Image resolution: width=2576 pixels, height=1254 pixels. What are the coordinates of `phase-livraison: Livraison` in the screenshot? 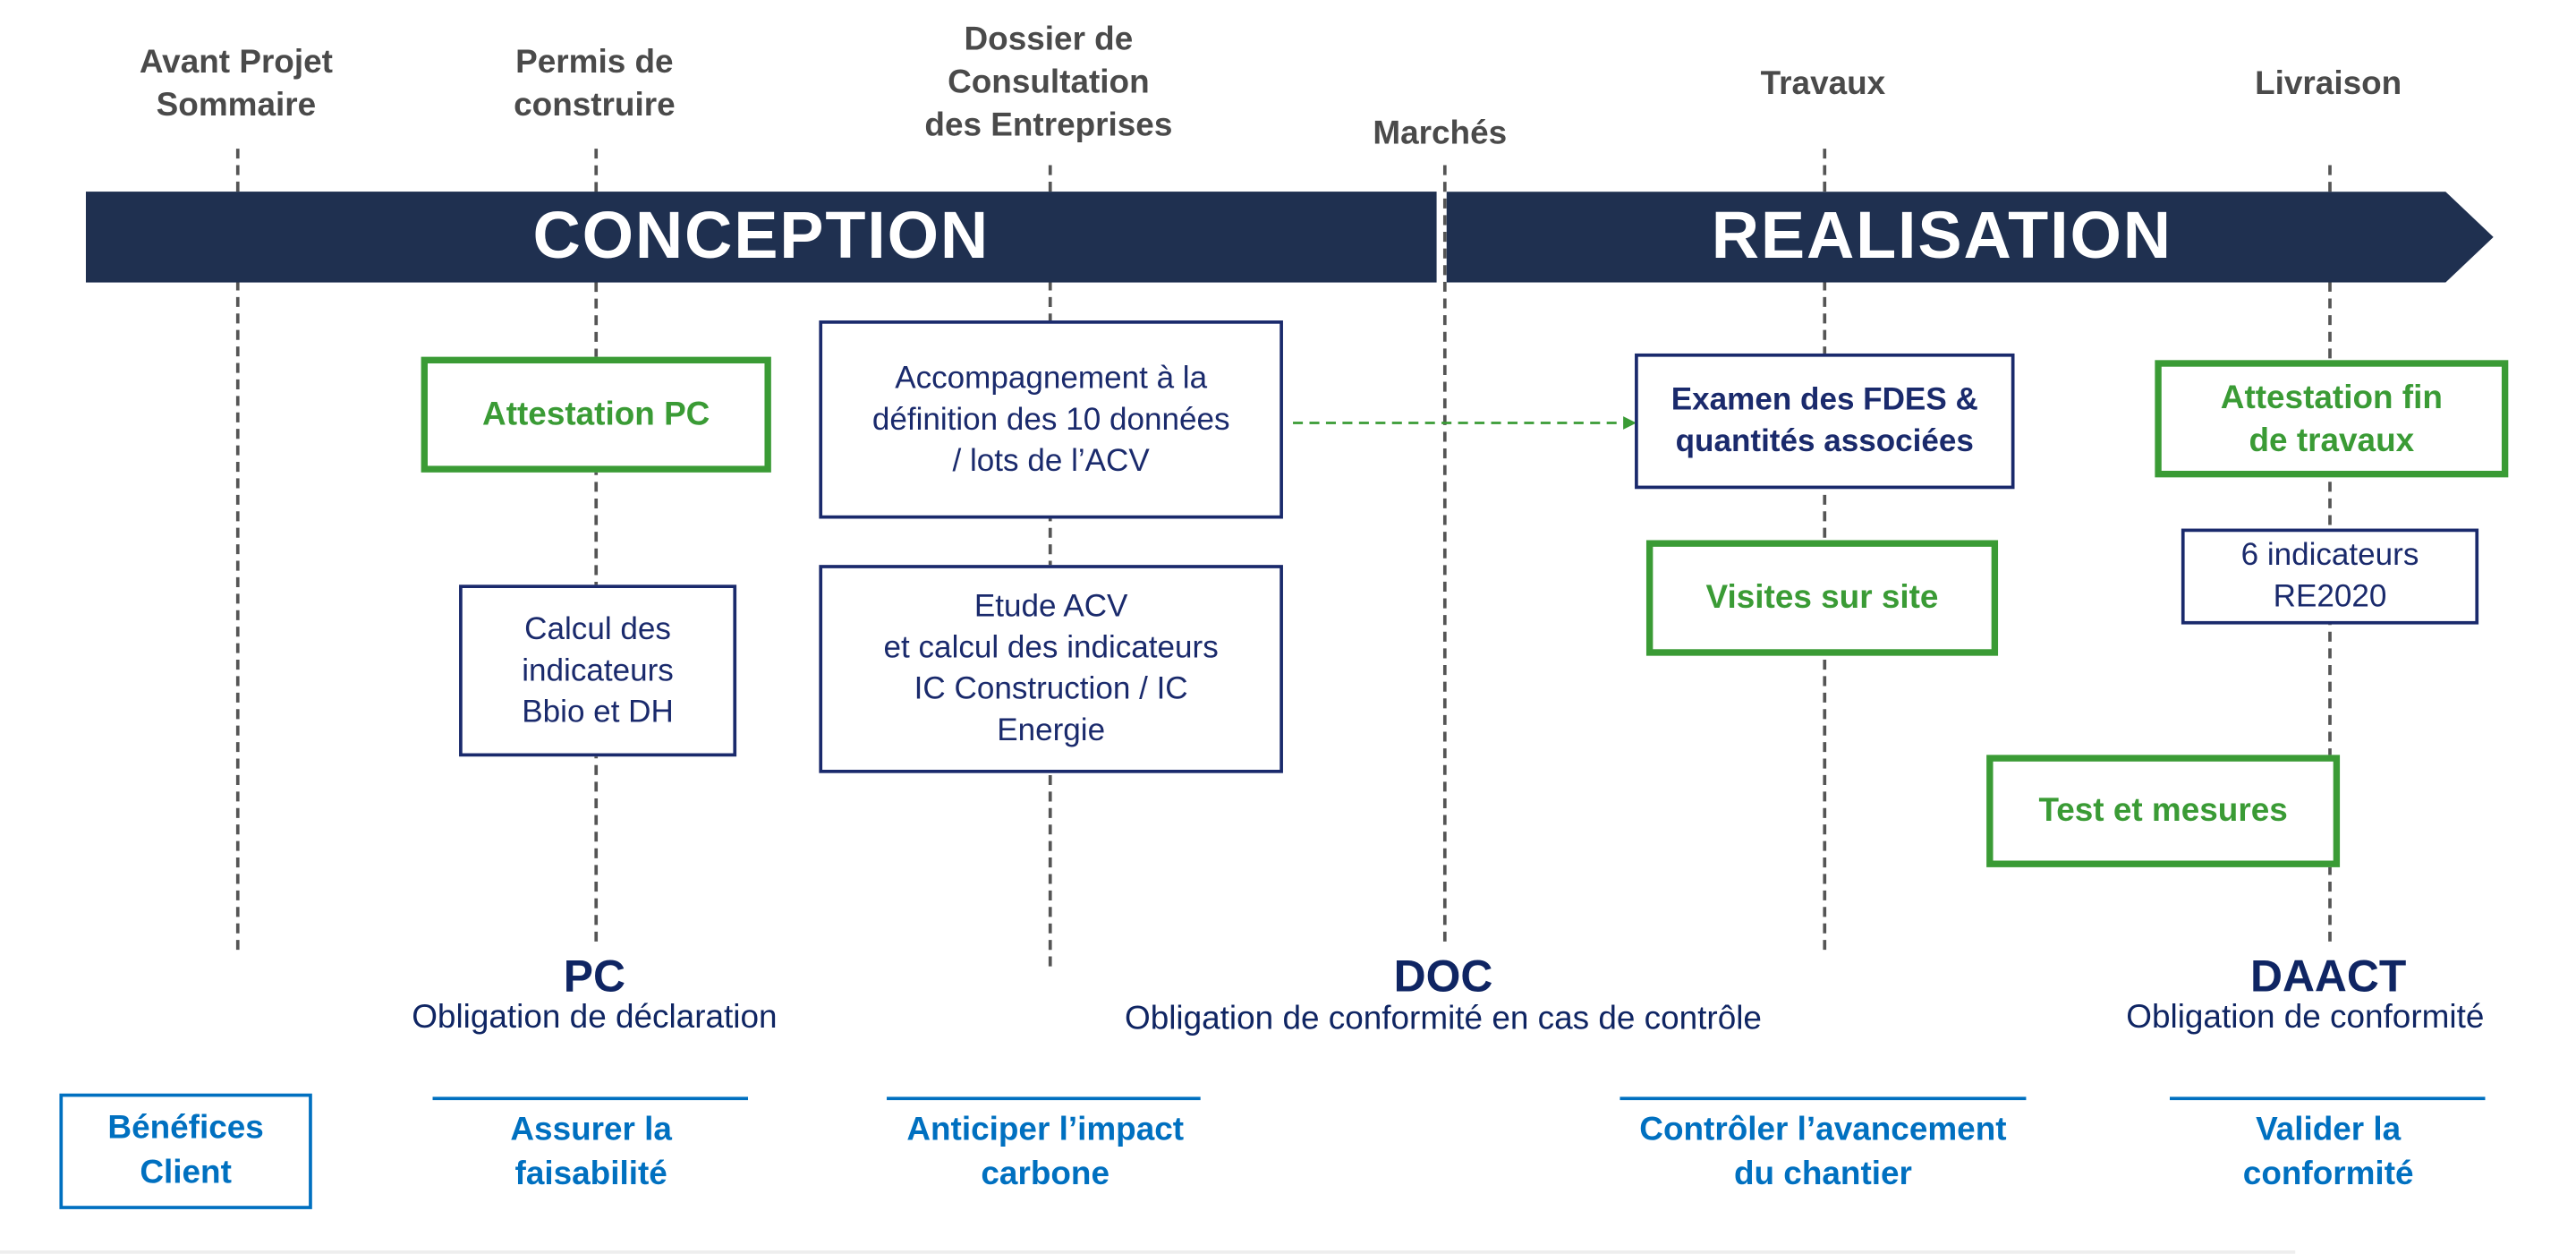 It's located at (2328, 84).